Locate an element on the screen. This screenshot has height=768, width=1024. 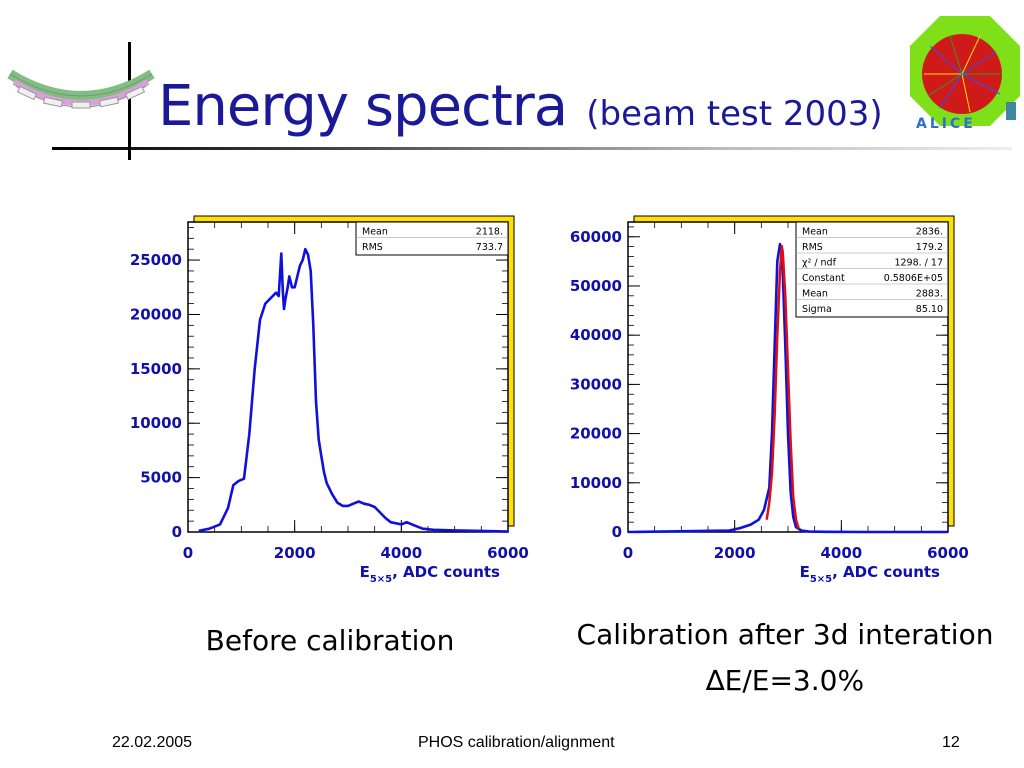
slide-subtitle: (beam test 2003) is located at coordinates (734, 114).